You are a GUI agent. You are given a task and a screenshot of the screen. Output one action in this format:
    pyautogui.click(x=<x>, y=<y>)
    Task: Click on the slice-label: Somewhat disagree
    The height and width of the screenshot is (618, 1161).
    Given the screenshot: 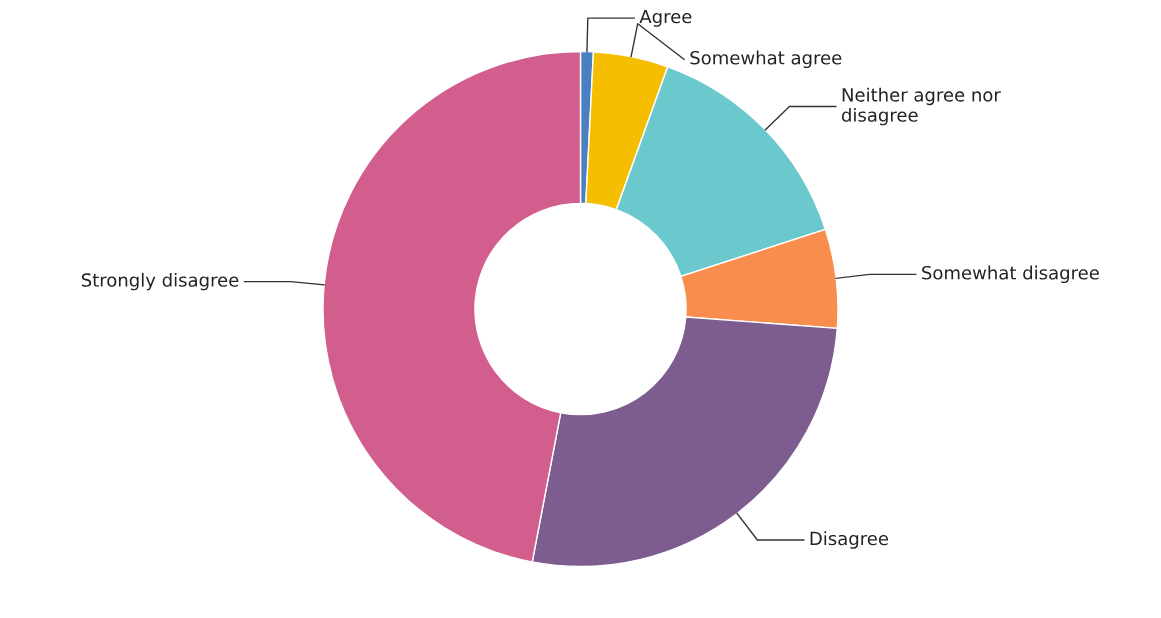 What is the action you would take?
    pyautogui.click(x=1010, y=274)
    